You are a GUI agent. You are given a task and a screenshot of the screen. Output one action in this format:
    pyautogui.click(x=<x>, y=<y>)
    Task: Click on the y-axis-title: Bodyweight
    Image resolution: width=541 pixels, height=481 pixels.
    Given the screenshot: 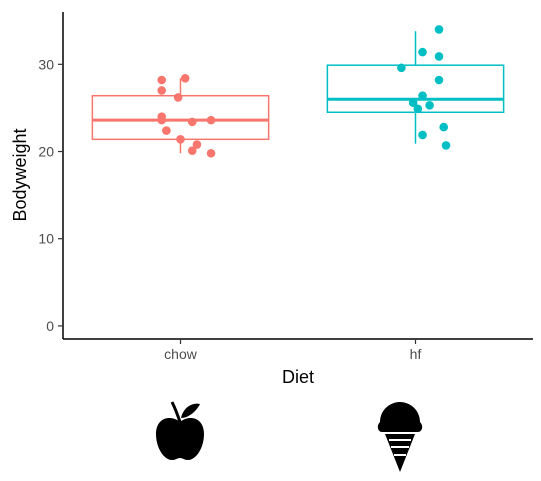 What is the action you would take?
    pyautogui.click(x=20, y=174)
    